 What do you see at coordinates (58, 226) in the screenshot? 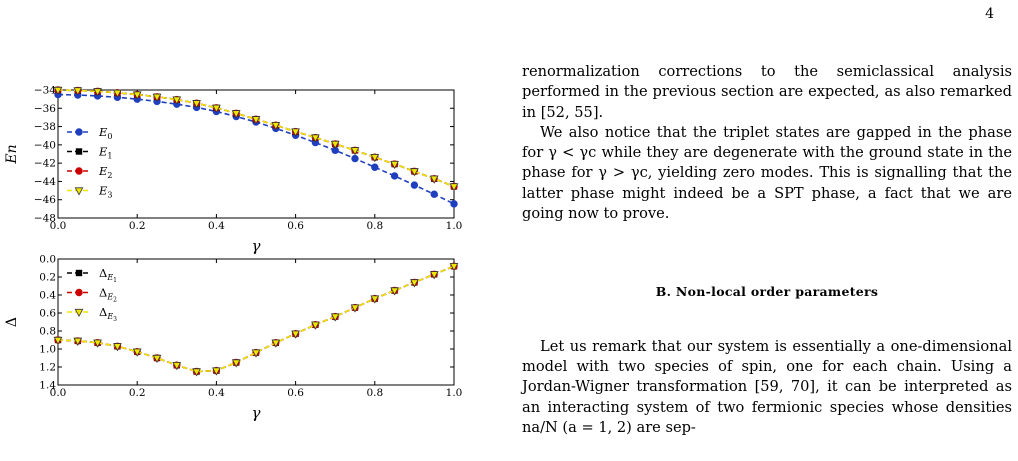
I see `x-tick-label: 0.0` at bounding box center [58, 226].